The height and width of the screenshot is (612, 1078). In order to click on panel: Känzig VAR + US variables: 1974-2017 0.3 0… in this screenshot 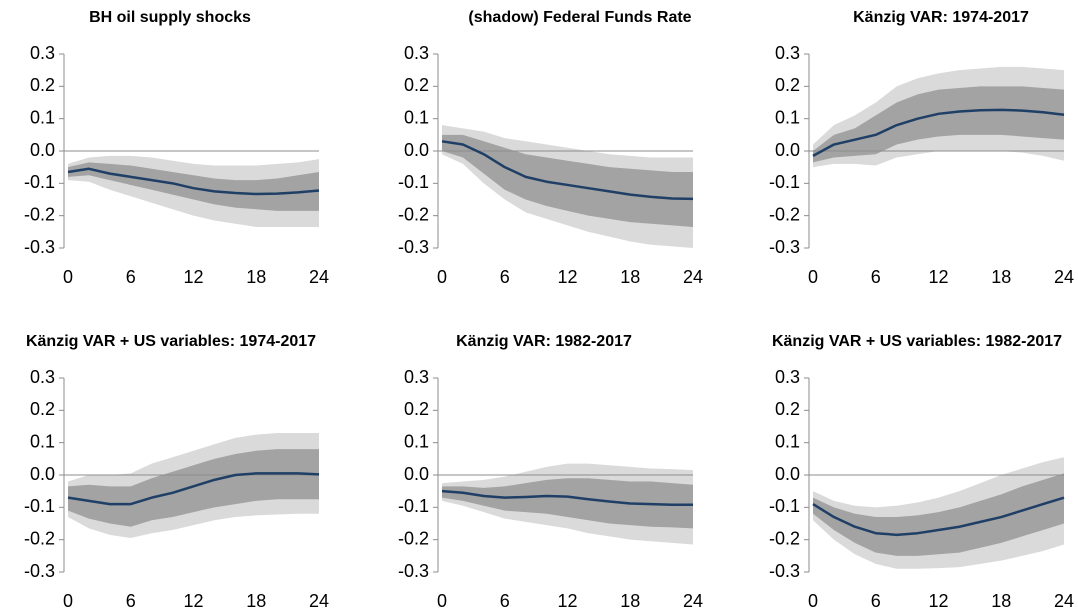, I will do `click(176, 472)`.